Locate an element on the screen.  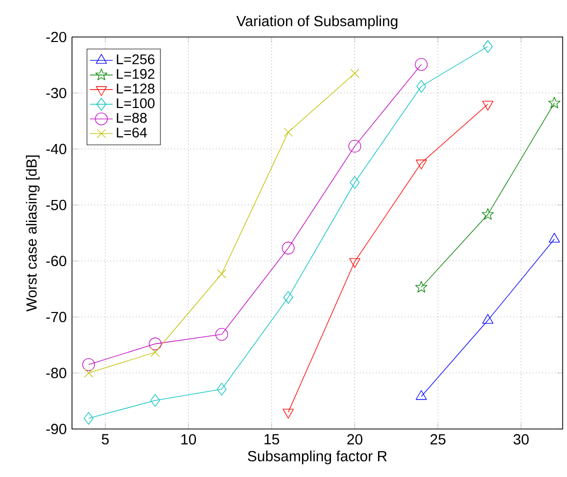
x-tick-label: 20 is located at coordinates (354, 439).